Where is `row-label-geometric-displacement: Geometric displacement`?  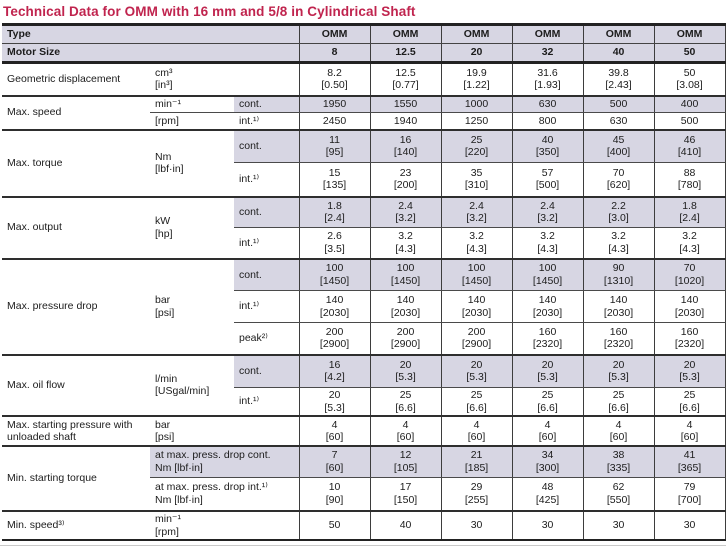 row-label-geometric-displacement: Geometric displacement is located at coordinates (76, 78).